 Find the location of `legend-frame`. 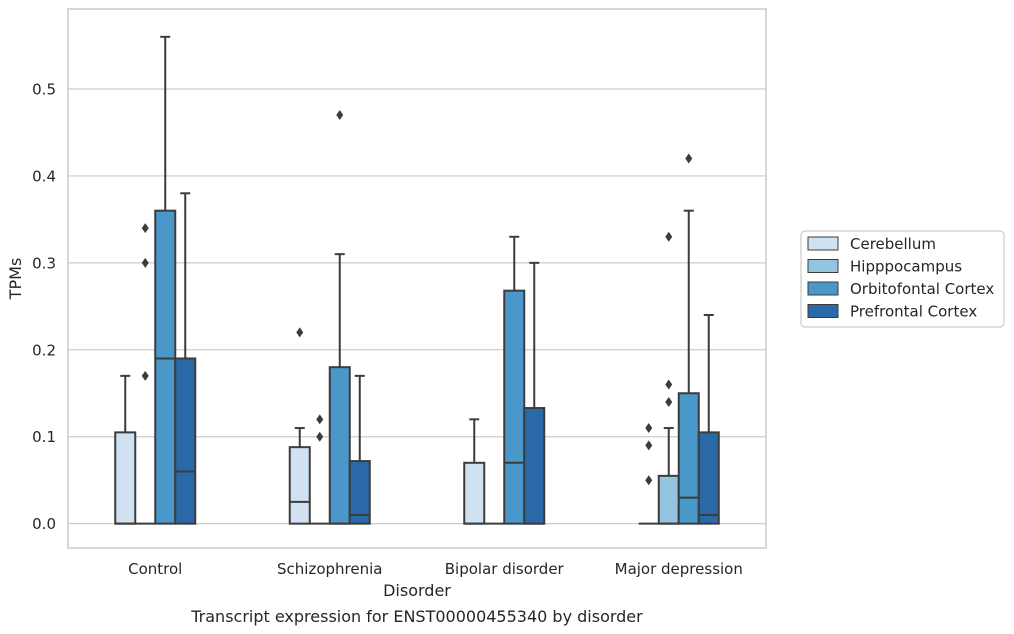

legend-frame is located at coordinates (902, 279).